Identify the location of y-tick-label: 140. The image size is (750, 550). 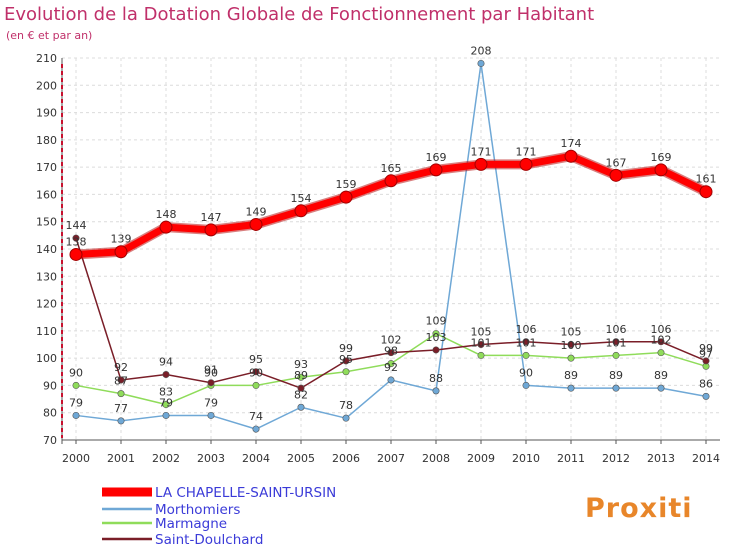
(46, 249).